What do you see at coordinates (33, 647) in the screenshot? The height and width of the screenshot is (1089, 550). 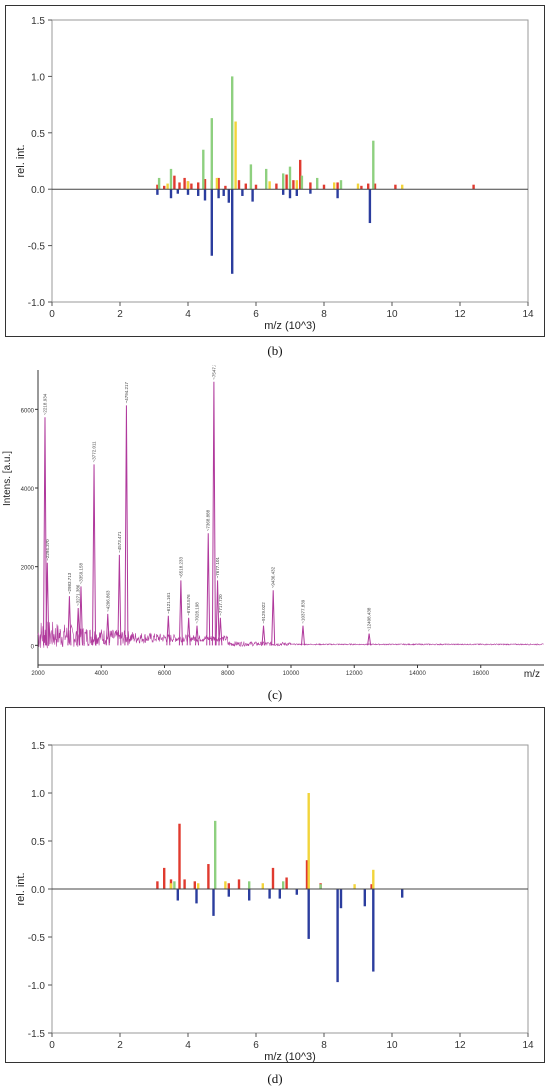 I see `y-tick-label: 0` at bounding box center [33, 647].